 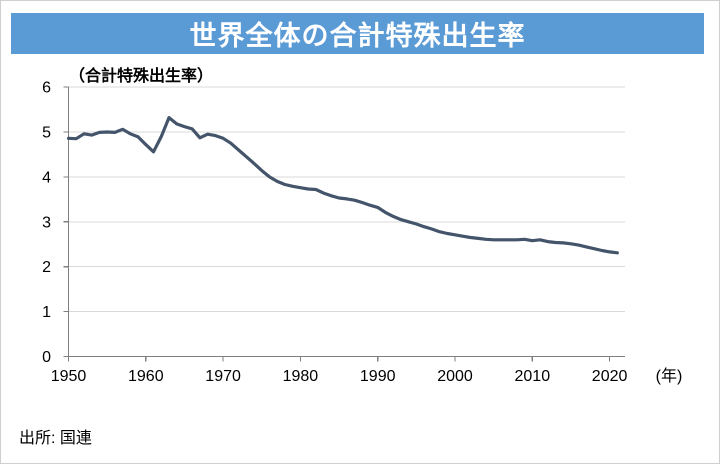 I want to click on y-tick-label: 2, so click(x=46, y=267).